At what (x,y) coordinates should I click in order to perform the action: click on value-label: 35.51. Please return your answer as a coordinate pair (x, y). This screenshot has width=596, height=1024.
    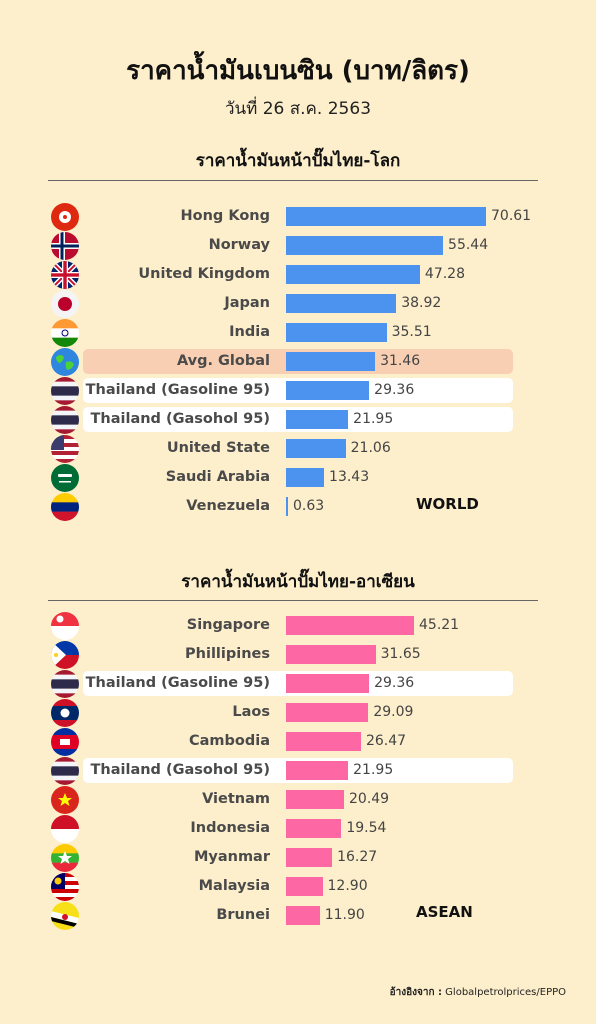
    Looking at the image, I should click on (411, 332).